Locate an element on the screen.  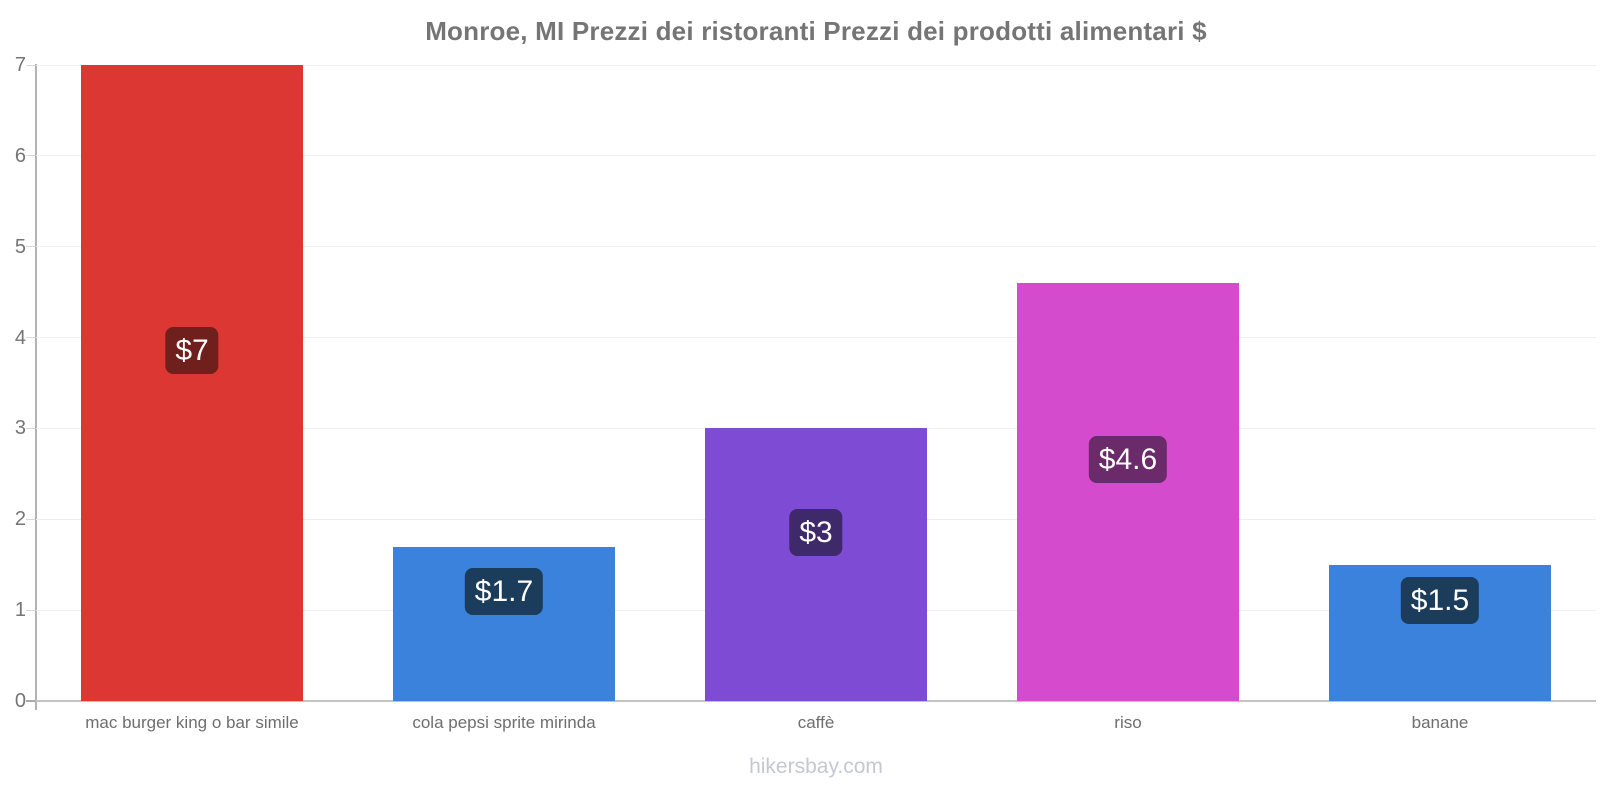
x-tick-label: banane is located at coordinates (1440, 722).